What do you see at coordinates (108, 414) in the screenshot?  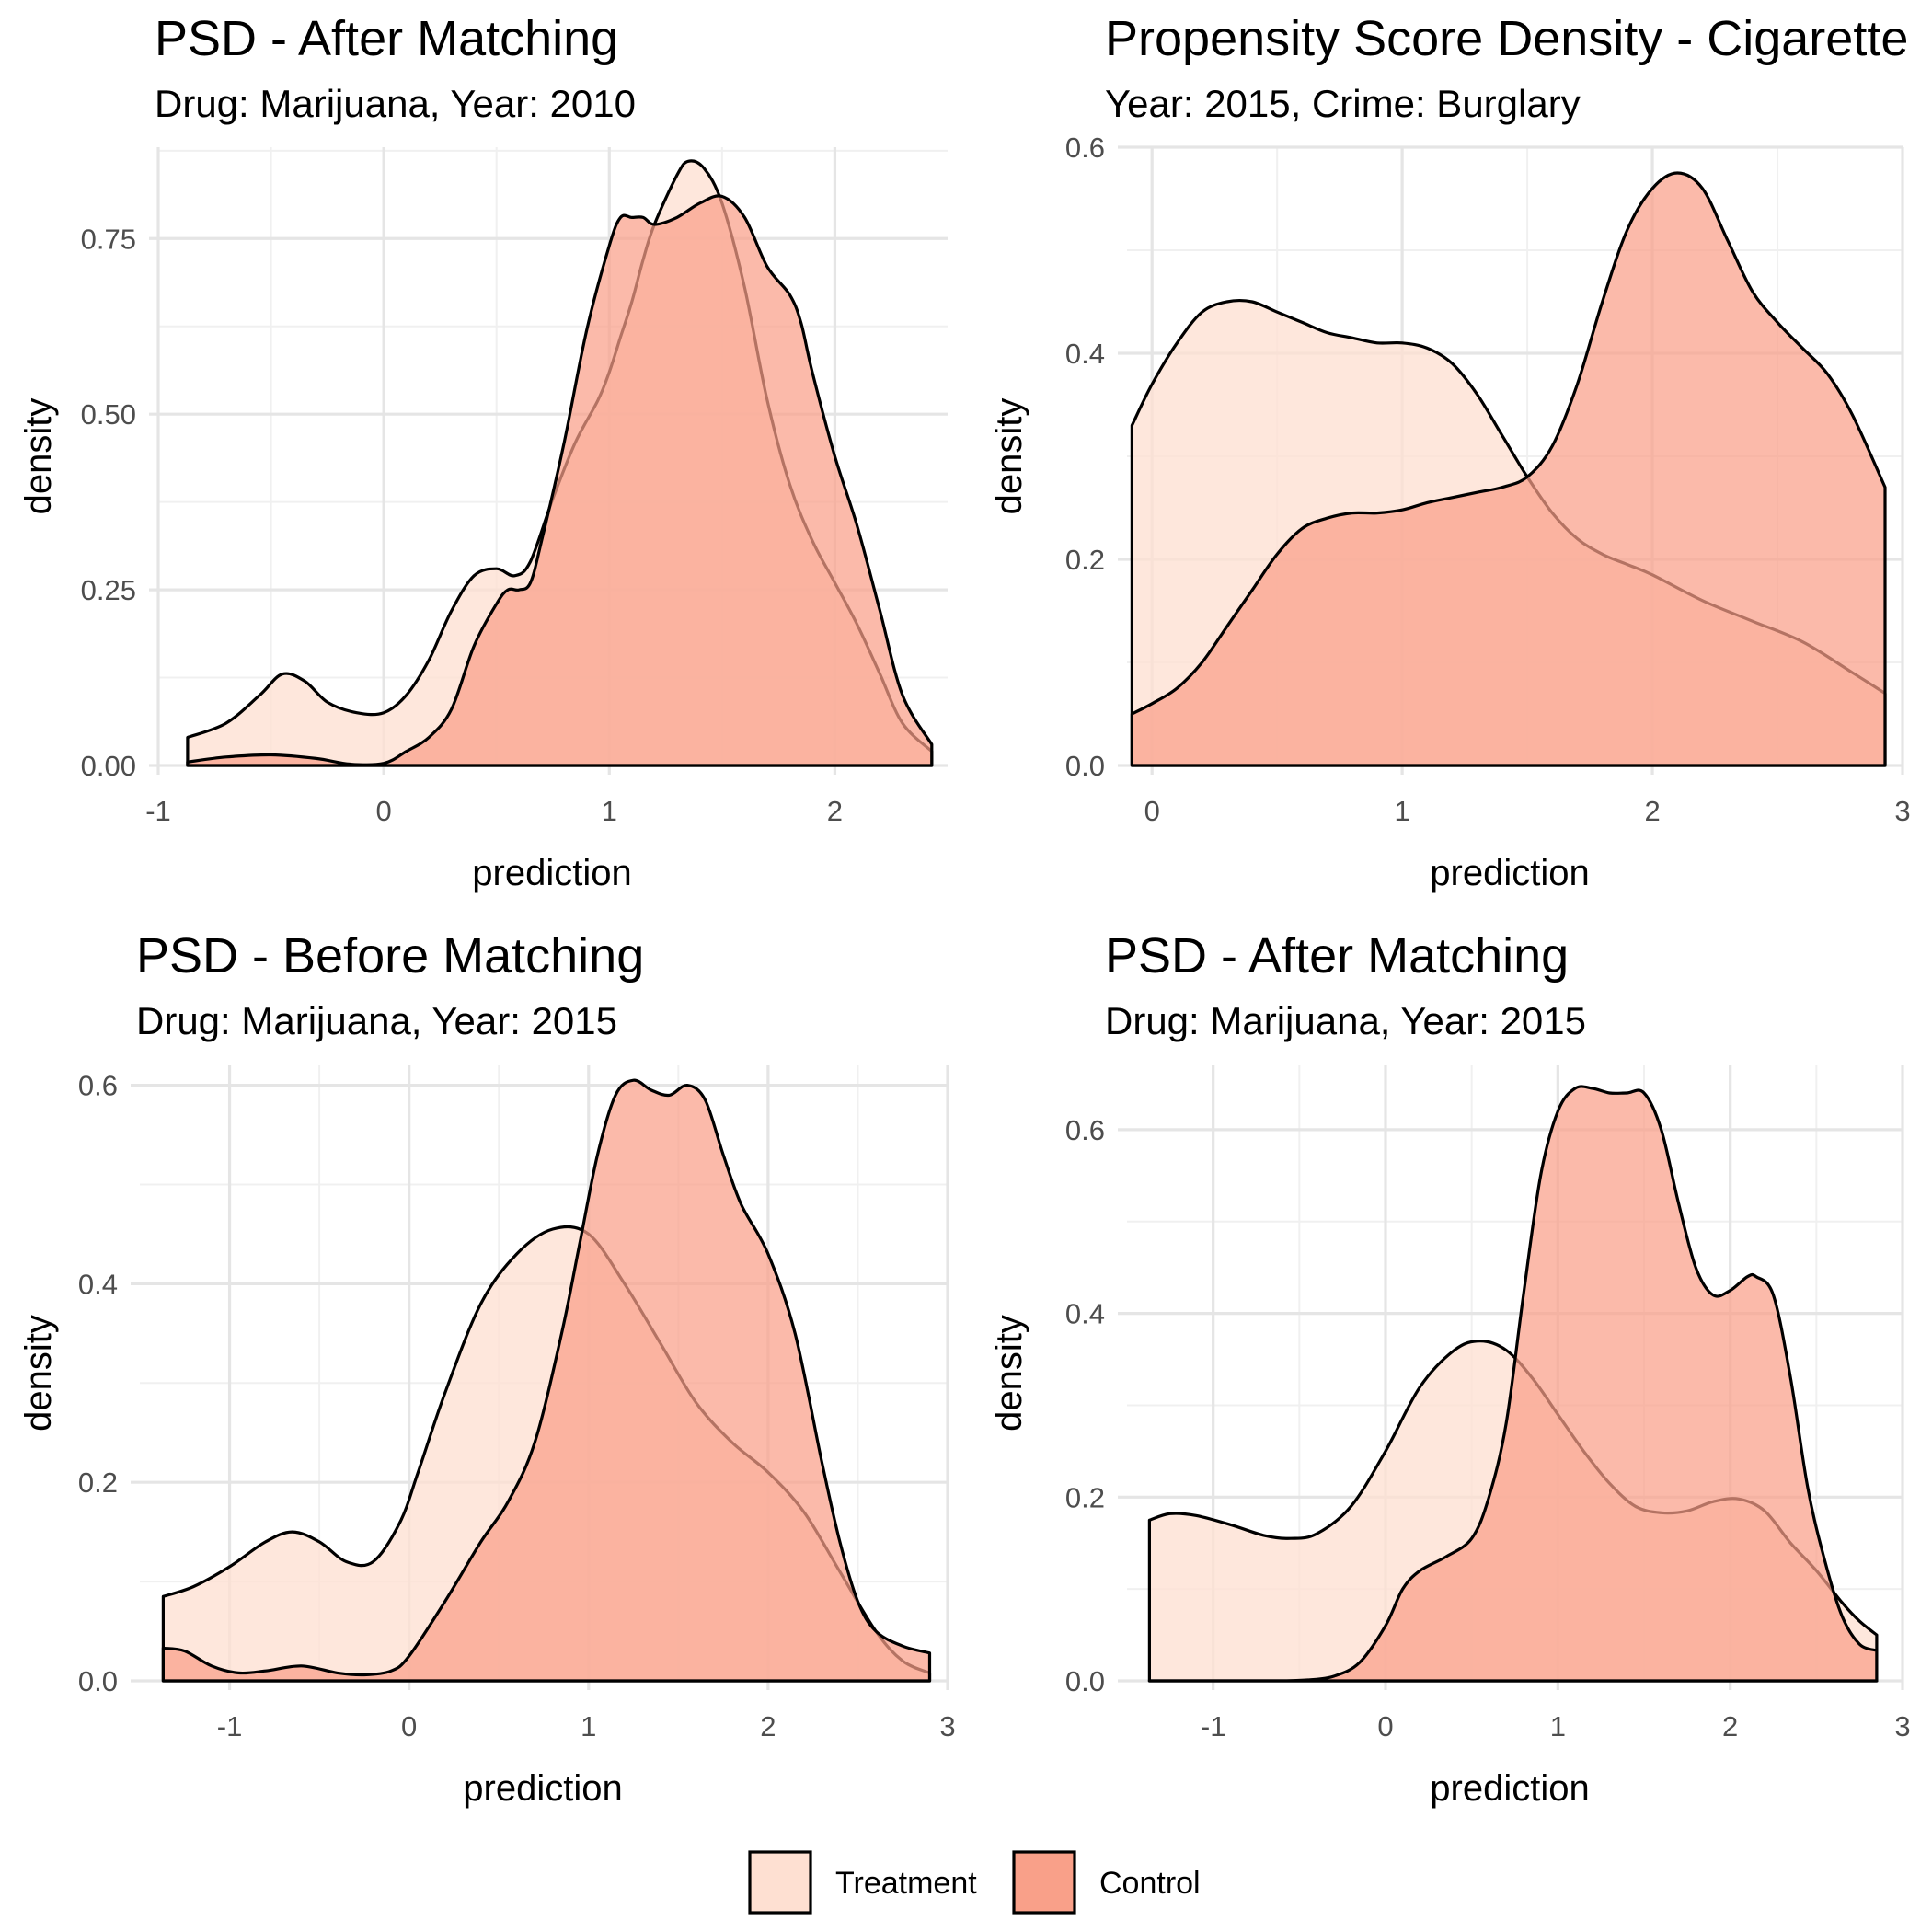 I see `y-tick-label: 0.50` at bounding box center [108, 414].